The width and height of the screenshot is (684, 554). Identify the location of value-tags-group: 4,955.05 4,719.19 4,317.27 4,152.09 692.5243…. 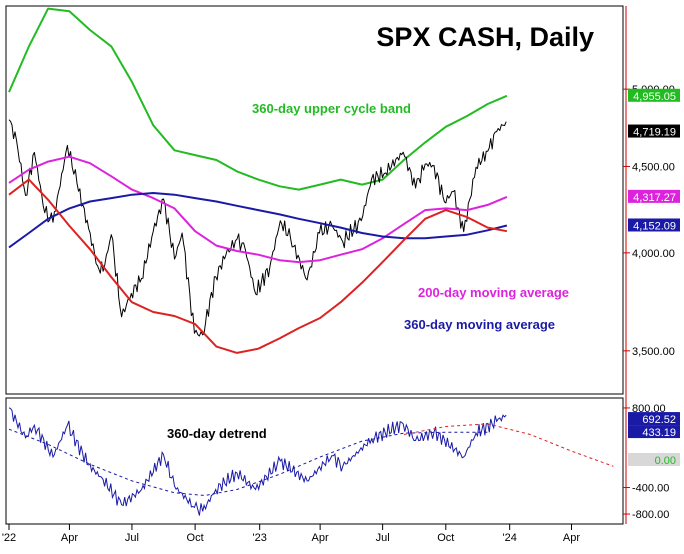
(654, 277).